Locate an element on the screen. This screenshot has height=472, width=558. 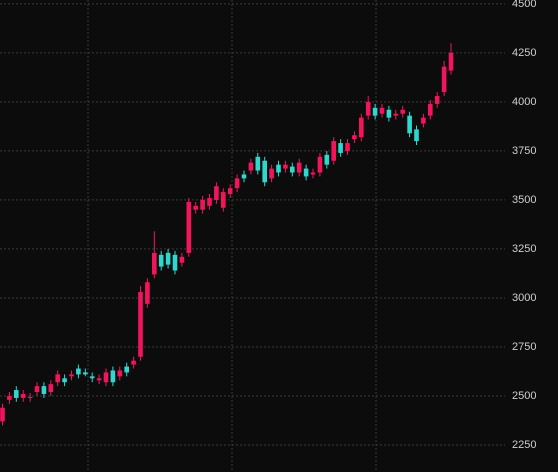
y-tick-label: 4500 is located at coordinates (524, 5).